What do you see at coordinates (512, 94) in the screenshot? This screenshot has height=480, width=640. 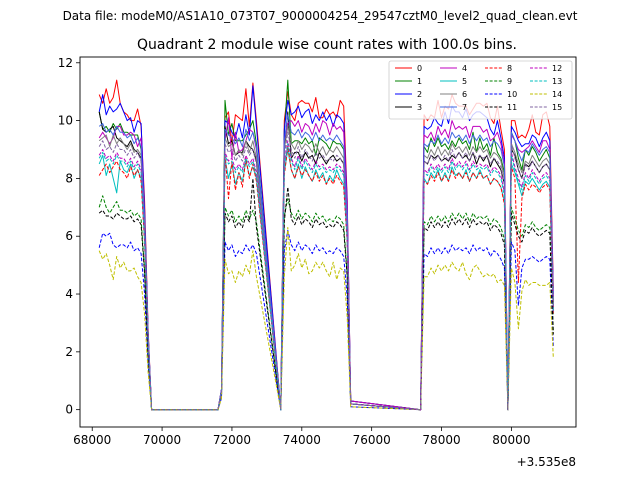 I see `legend-label-10: 10` at bounding box center [512, 94].